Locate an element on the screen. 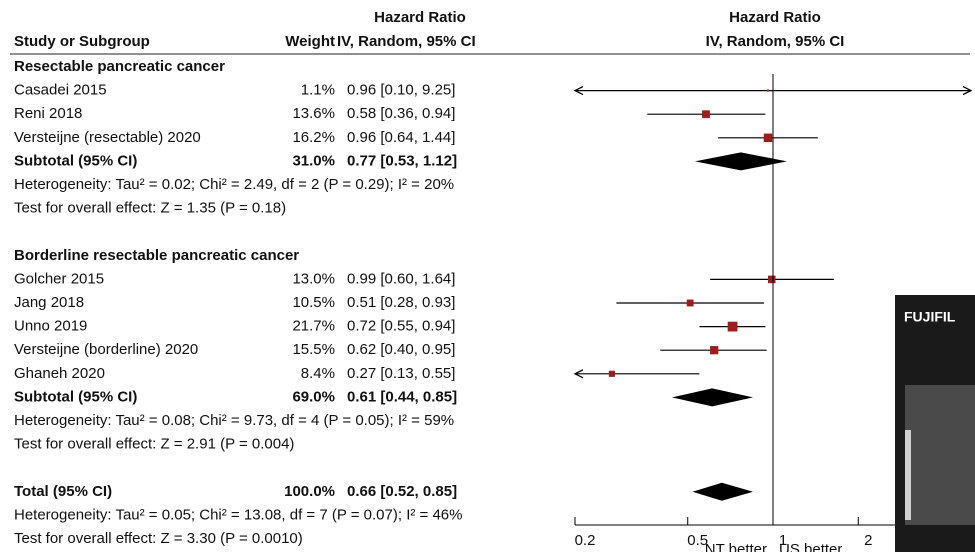 The width and height of the screenshot is (975, 552). hazard-ratio: 0.96 [0.64, 1.44] is located at coordinates (401, 137).